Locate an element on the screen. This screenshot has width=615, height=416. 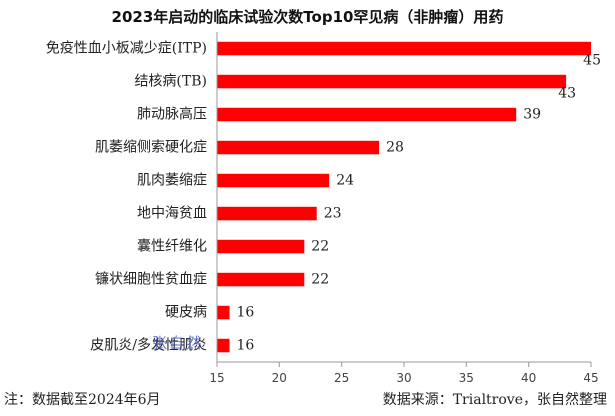
x-tick-label: 30 is located at coordinates (403, 378).